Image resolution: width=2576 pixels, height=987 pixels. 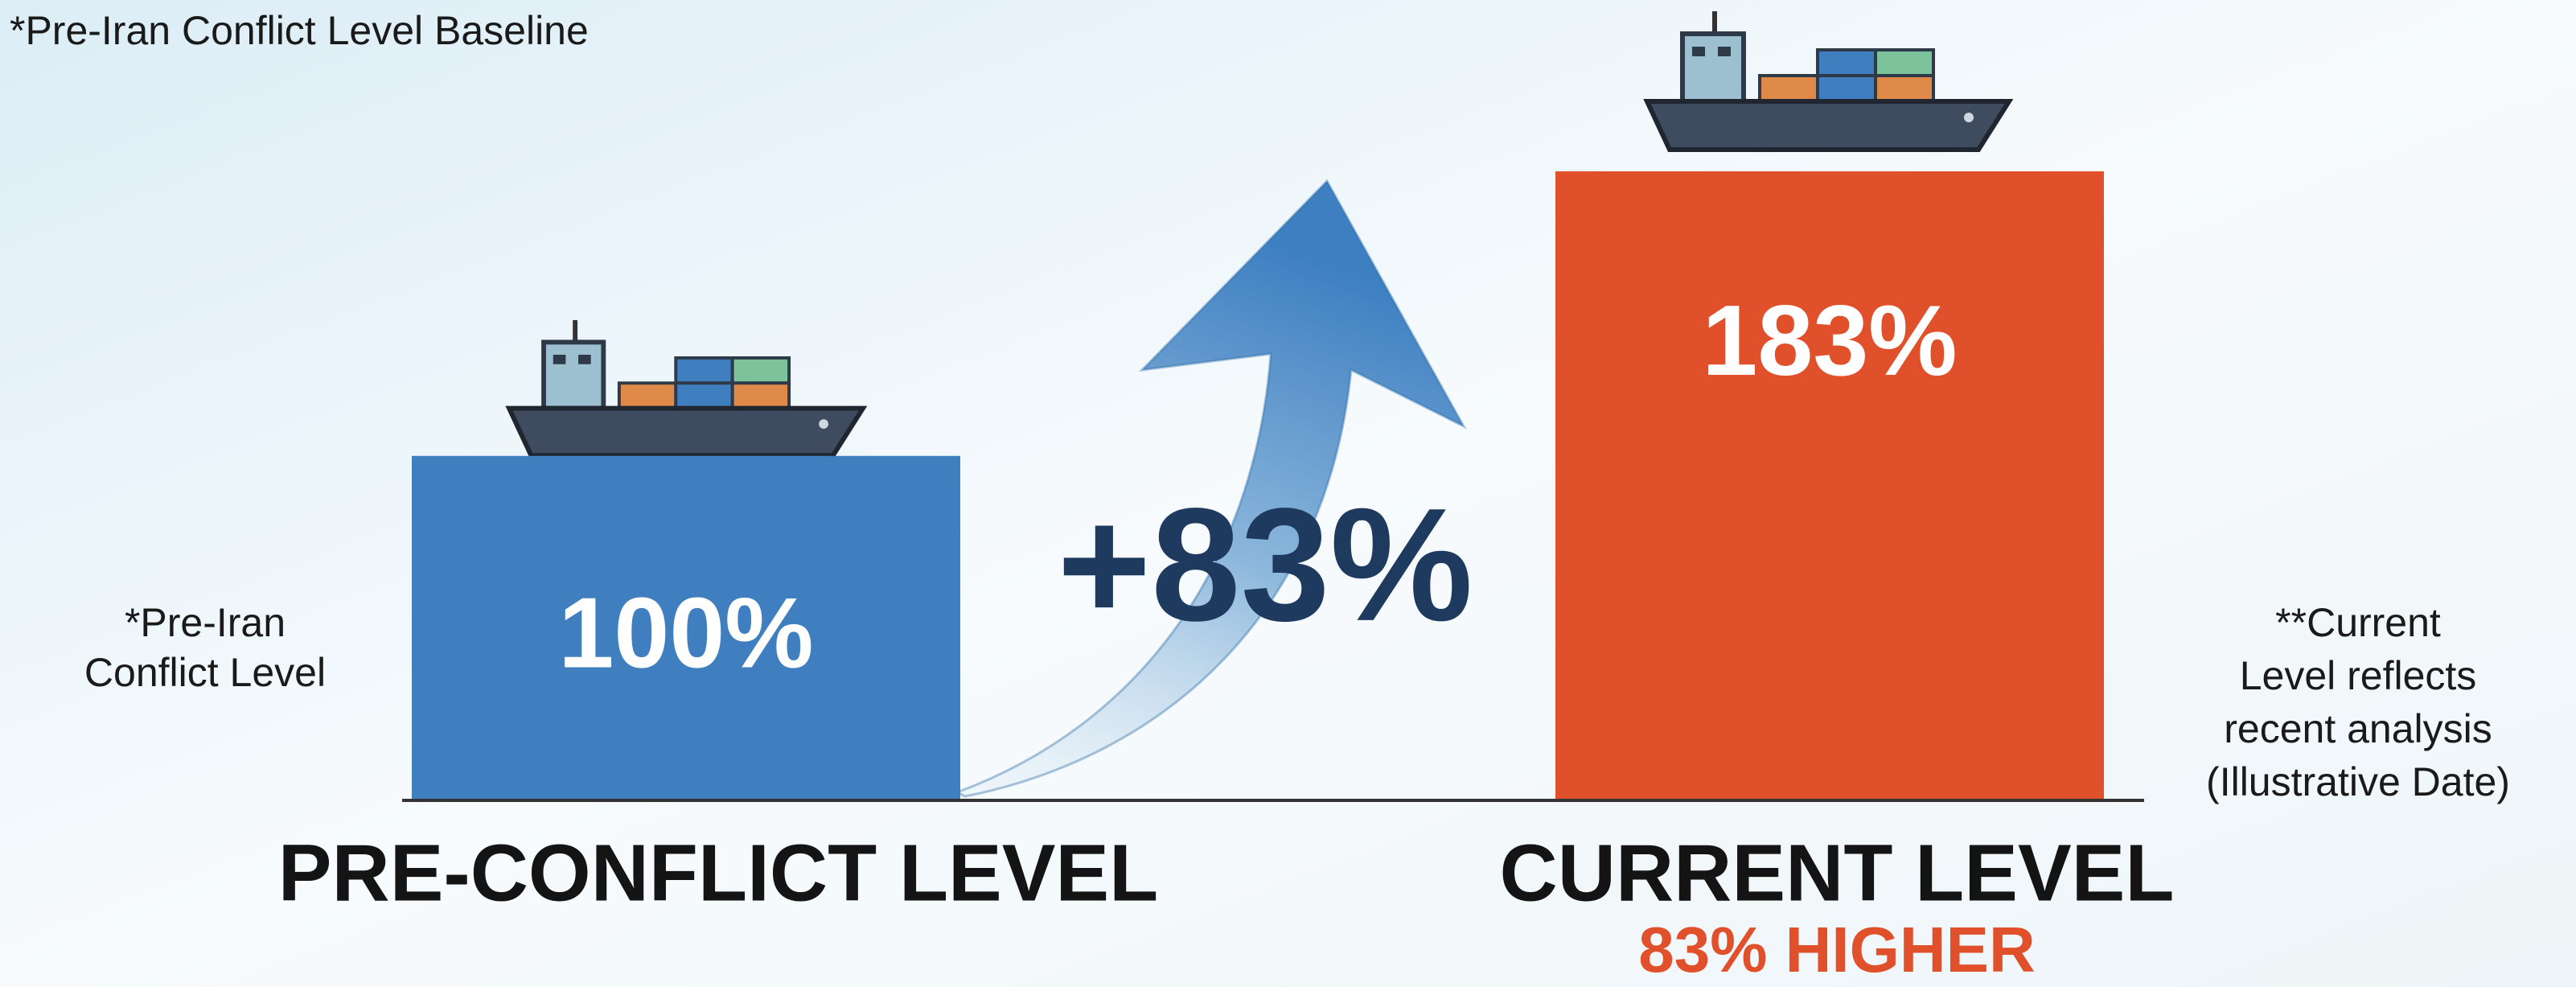 What do you see at coordinates (205, 672) in the screenshot?
I see `left-note: Conflict Level` at bounding box center [205, 672].